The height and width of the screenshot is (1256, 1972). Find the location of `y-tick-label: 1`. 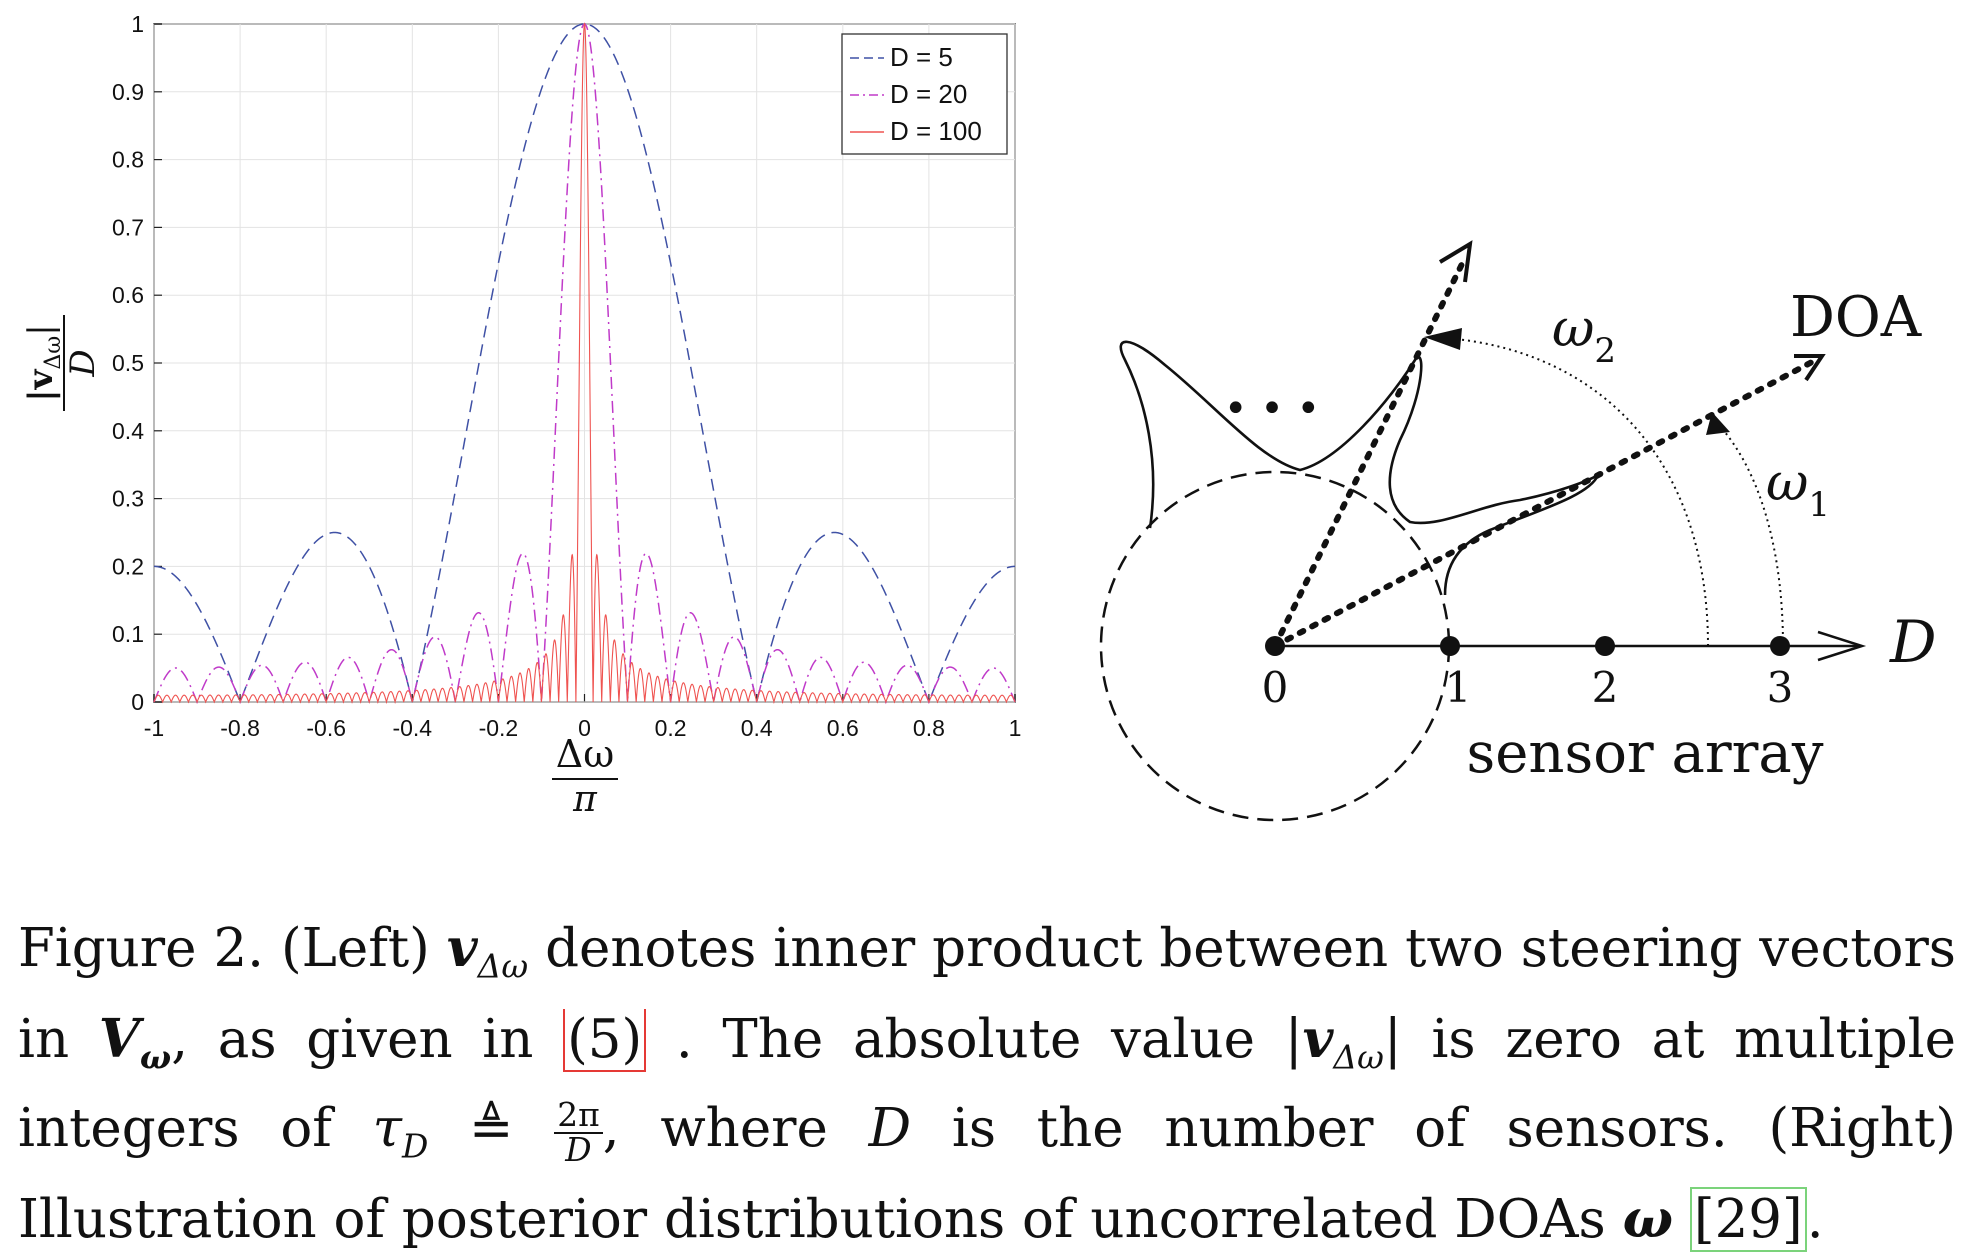

y-tick-label: 1 is located at coordinates (137, 24).